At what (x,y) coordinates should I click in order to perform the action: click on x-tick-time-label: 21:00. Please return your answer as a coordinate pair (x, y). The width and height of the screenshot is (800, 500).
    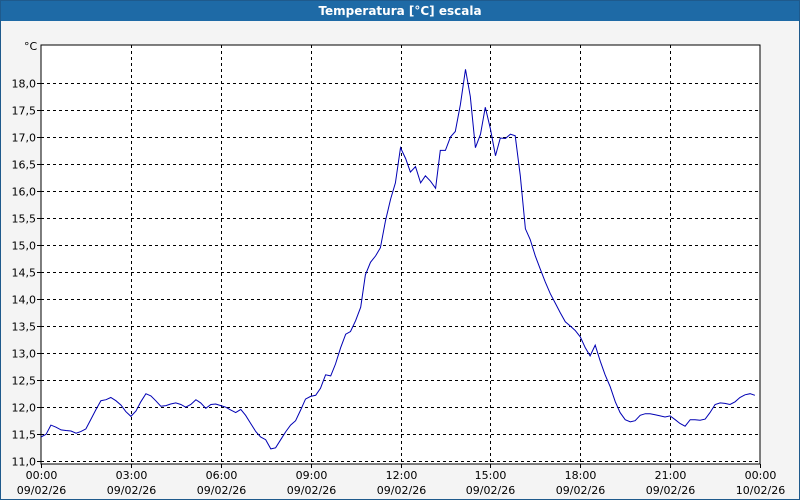
    Looking at the image, I should click on (671, 475).